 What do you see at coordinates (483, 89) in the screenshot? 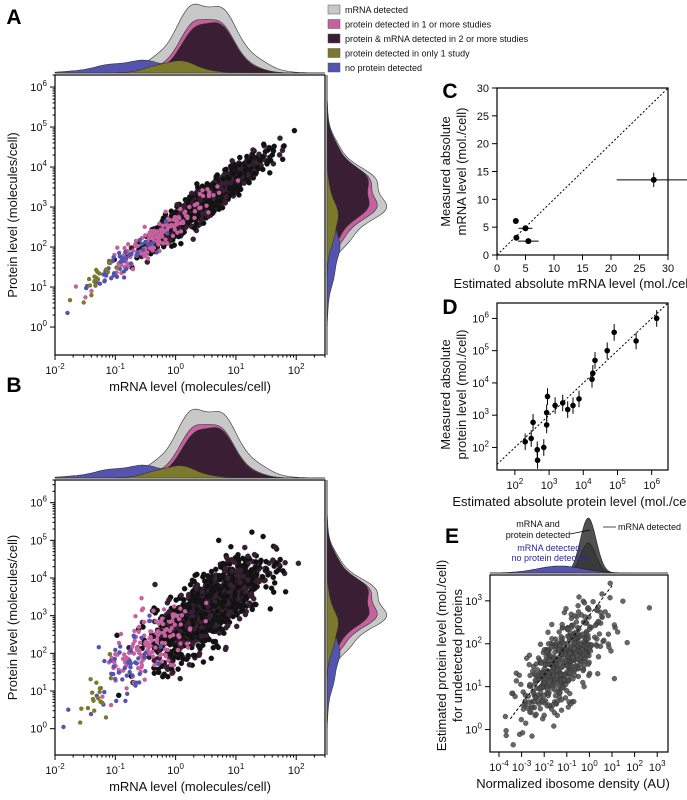
I see `y-tick-label: 30` at bounding box center [483, 89].